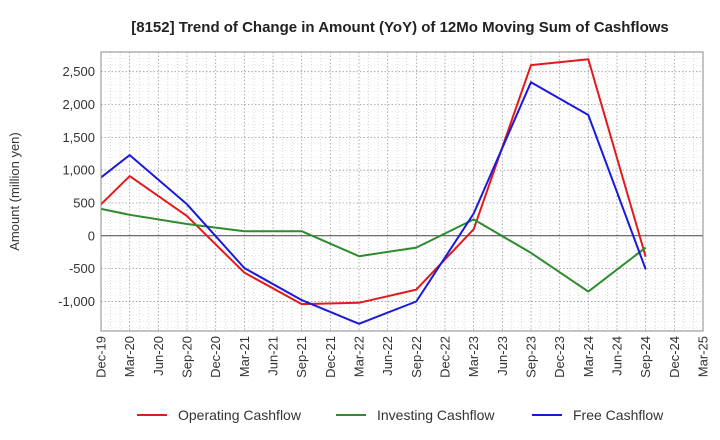 This screenshot has width=720, height=440. What do you see at coordinates (129, 356) in the screenshot?
I see `x-tick-label: Mar-20` at bounding box center [129, 356].